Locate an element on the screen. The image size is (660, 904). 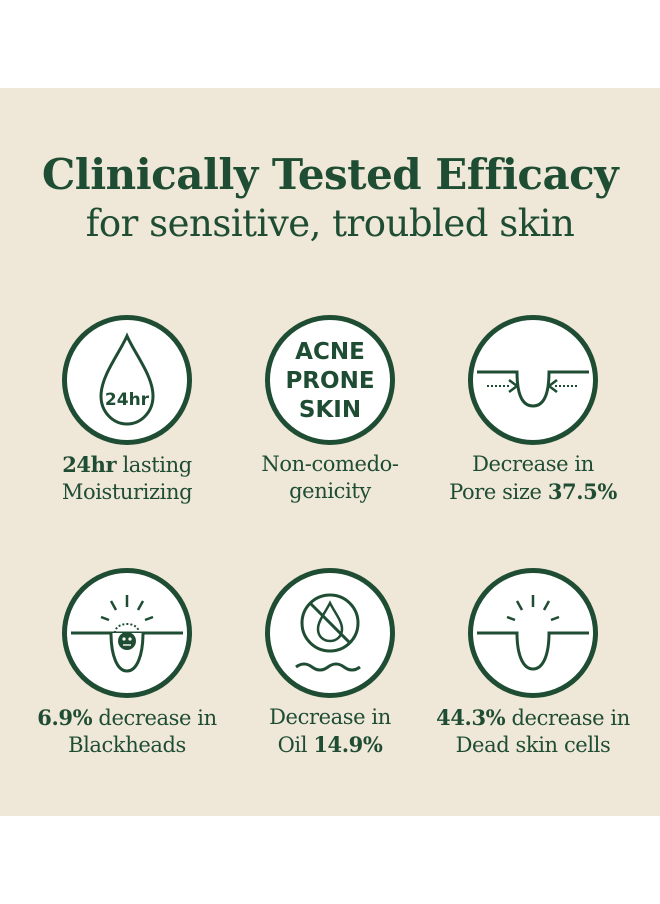
benefit-circle: ACNE PRONE SKIN is located at coordinates (330, 380).